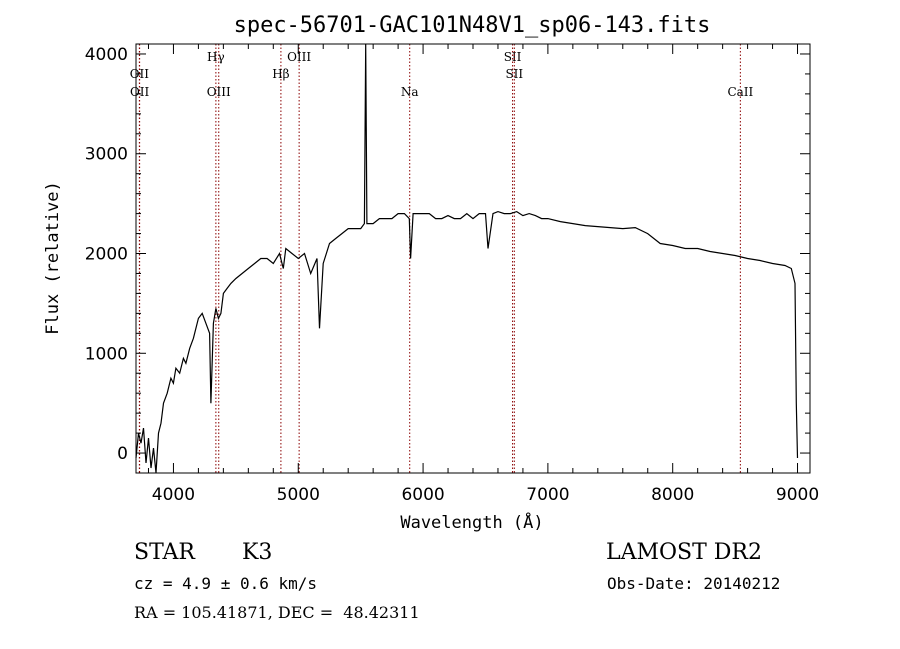  I want to click on x-axis-label: Wavelength (Å), so click(471, 522).